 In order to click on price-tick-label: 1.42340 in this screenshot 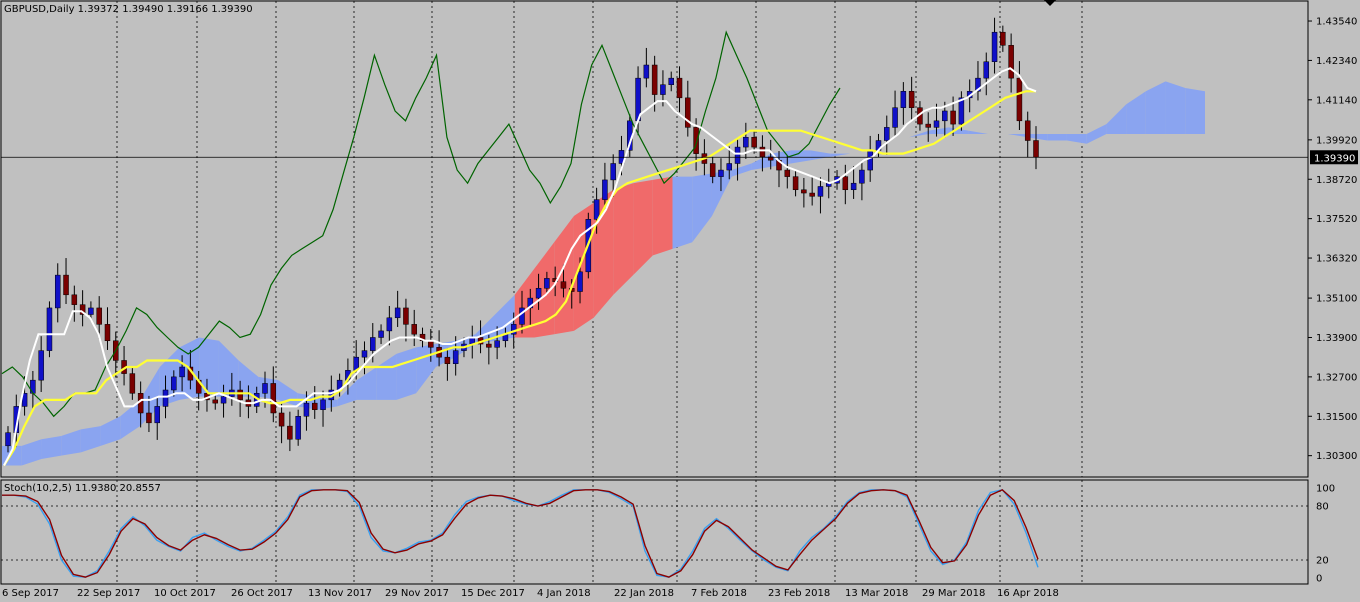, I will do `click(1336, 61)`.